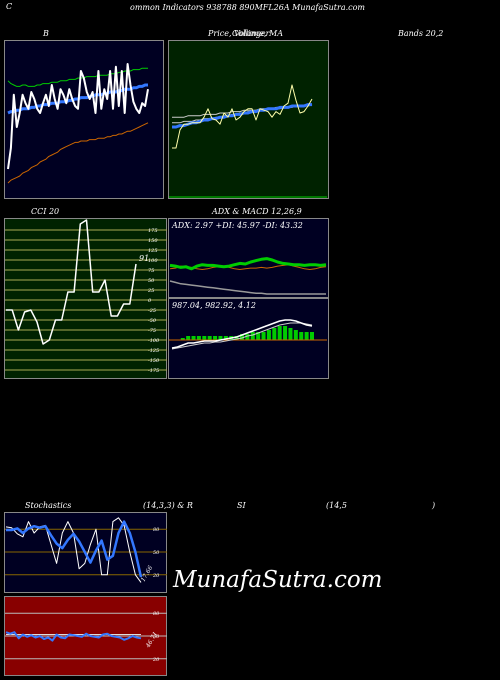  What do you see at coordinates (152, 311) in the screenshot?
I see `cci-tick-label: -25` at bounding box center [152, 311].